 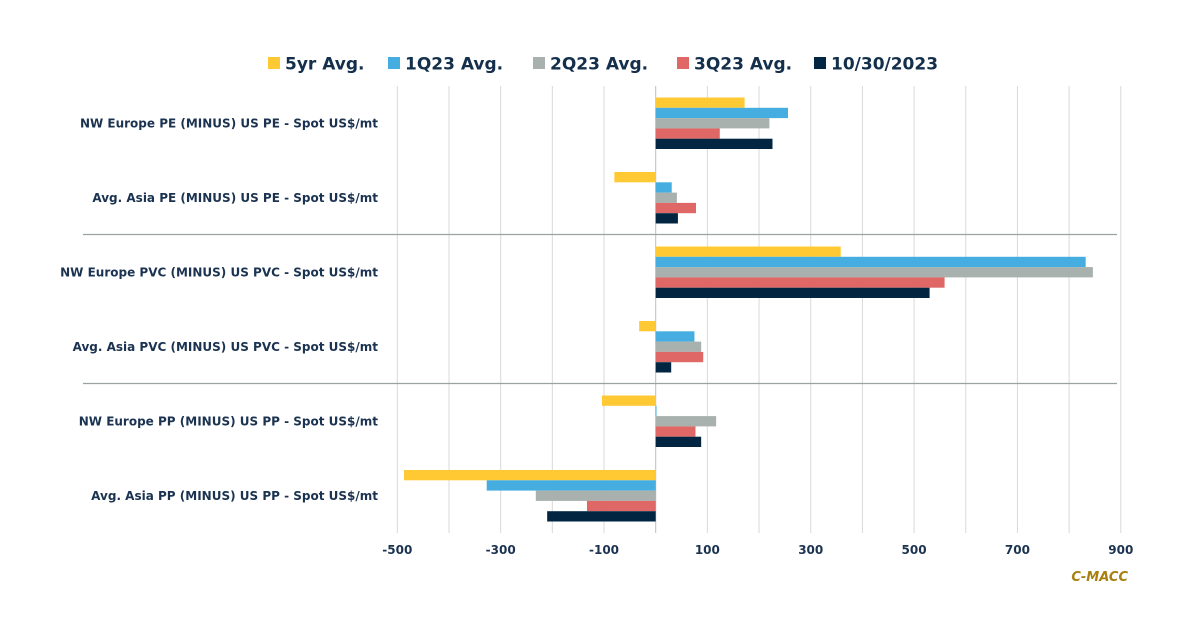 I want to click on x-tick-label: 700, so click(x=1017, y=550).